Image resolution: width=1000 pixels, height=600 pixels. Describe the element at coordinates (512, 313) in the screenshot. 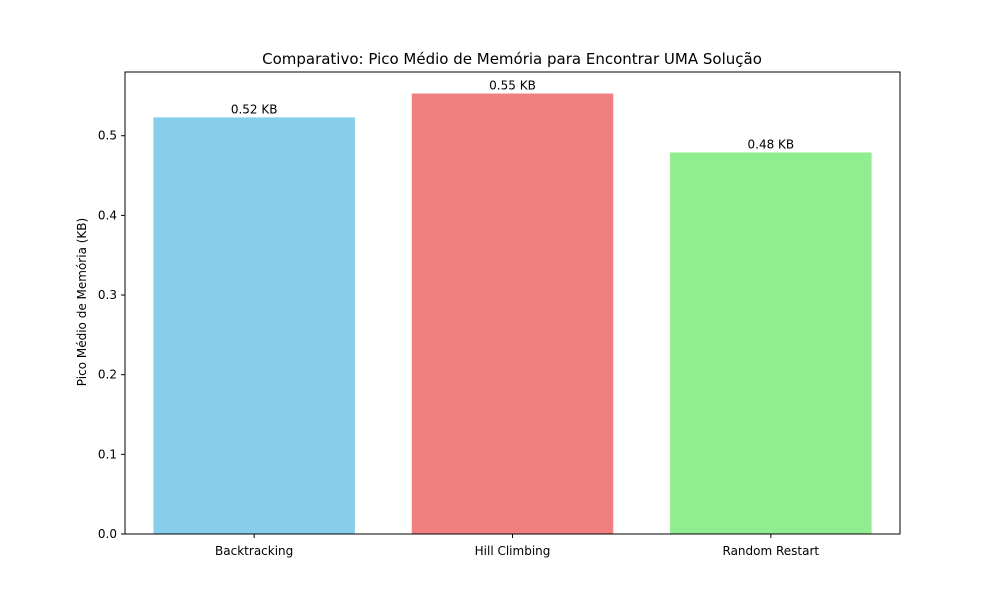

I see `bar-hill-climbing` at that location.